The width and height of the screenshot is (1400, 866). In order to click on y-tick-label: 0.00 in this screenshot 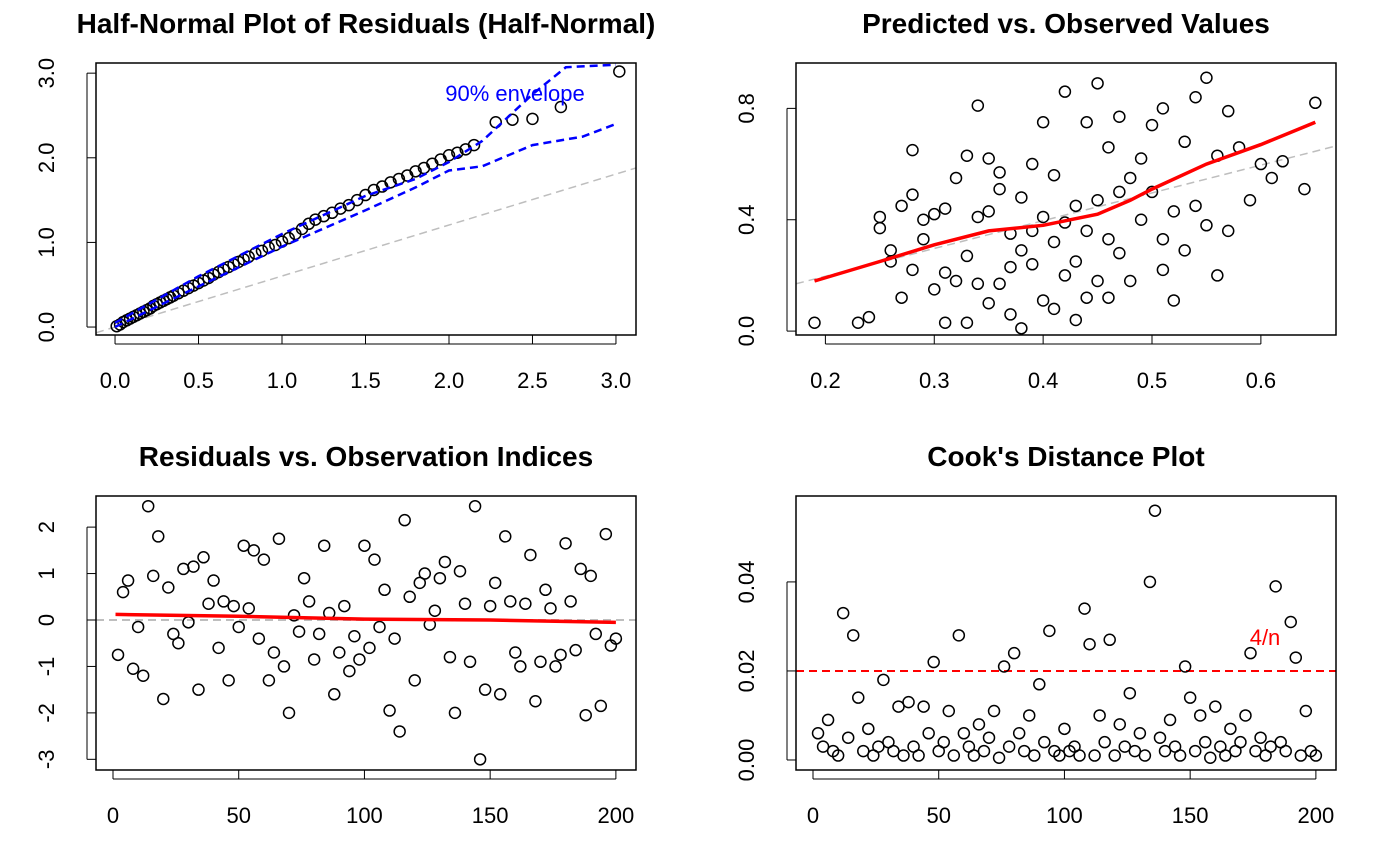, I will do `click(746, 760)`.